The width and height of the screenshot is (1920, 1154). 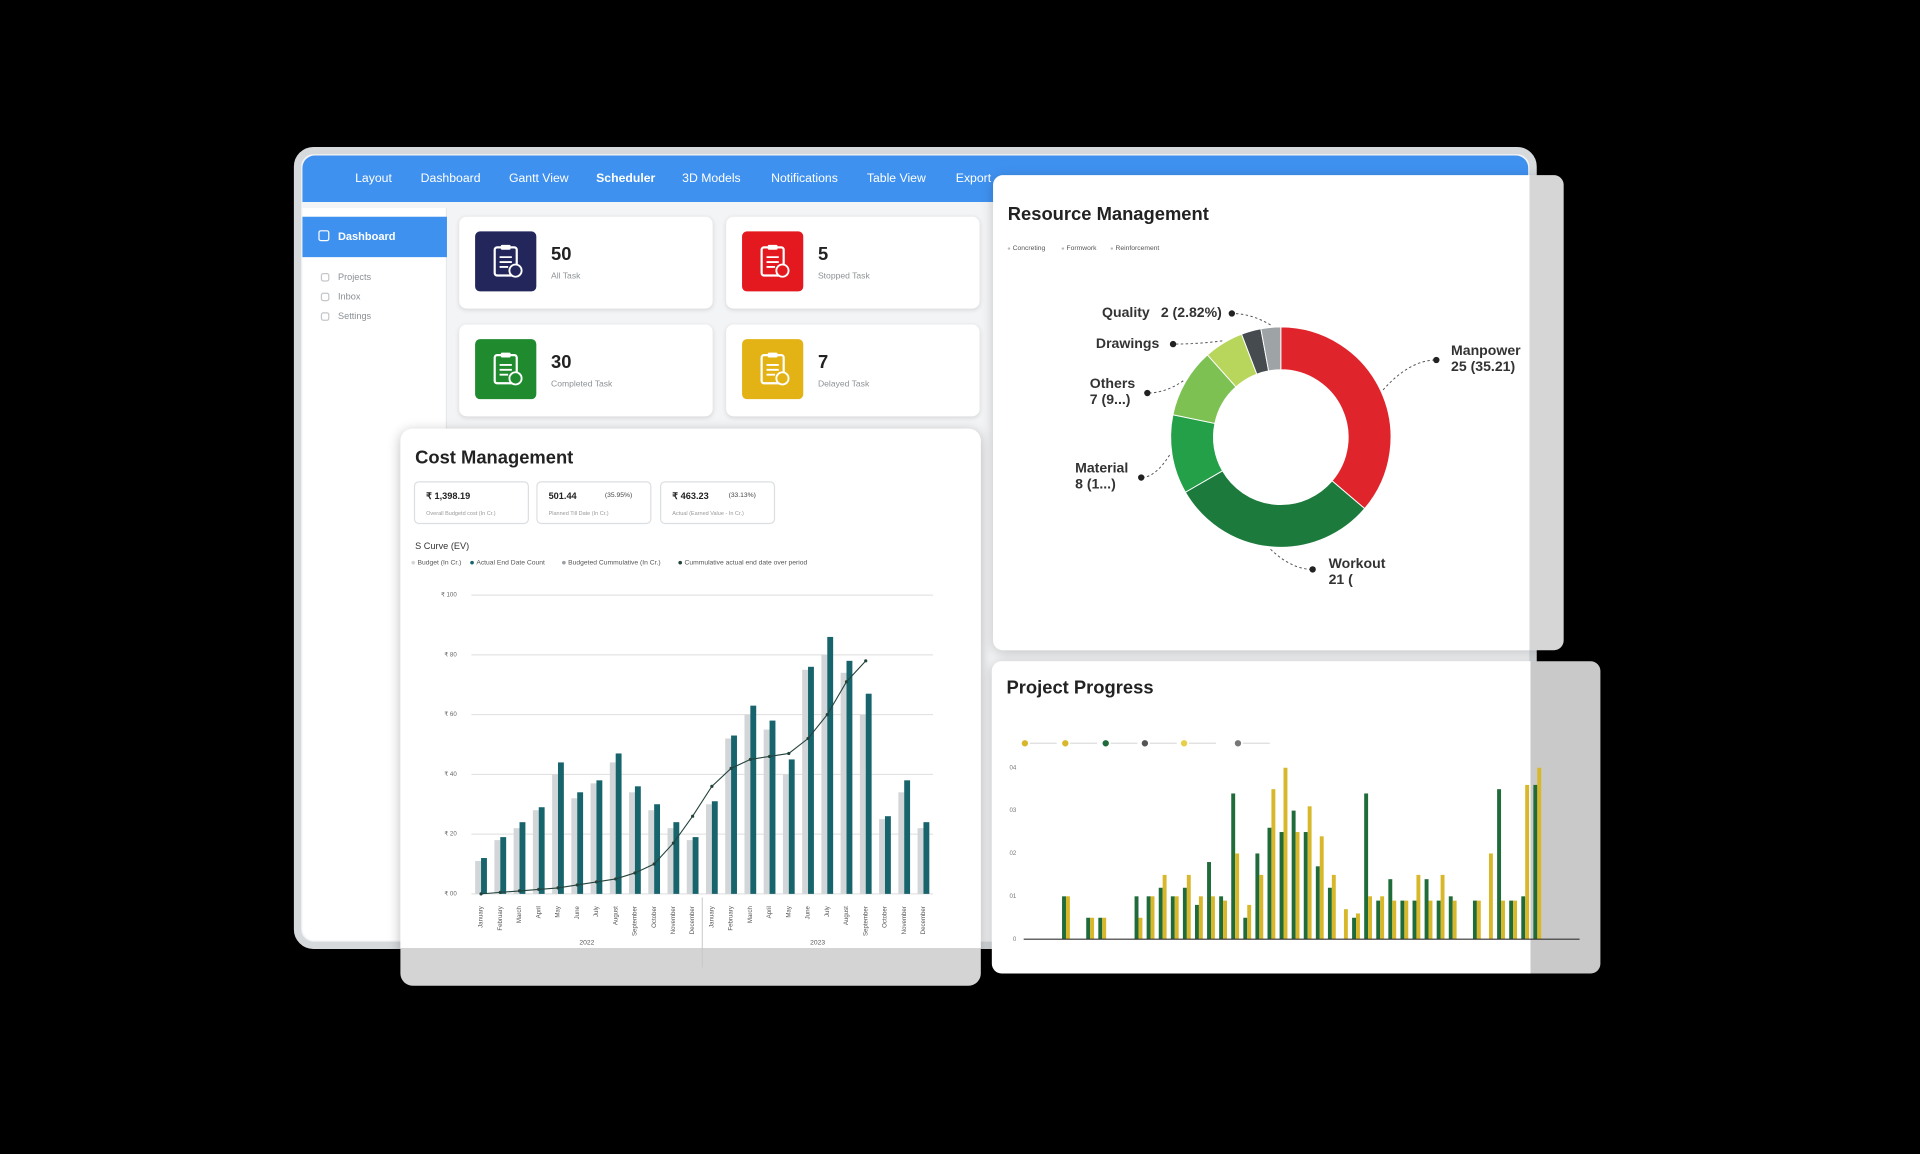 I want to click on nav-item: Export, so click(x=973, y=179).